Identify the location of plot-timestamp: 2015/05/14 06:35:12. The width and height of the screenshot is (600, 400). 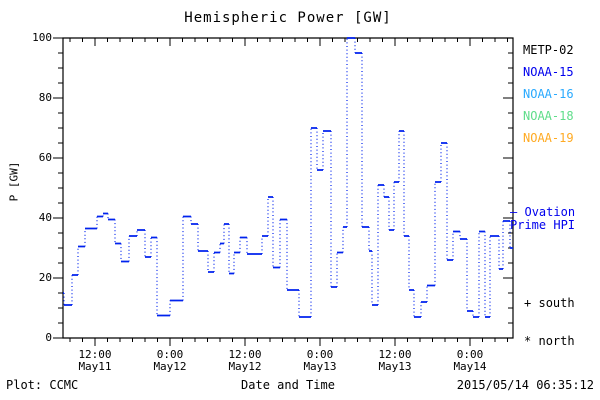
(525, 385).